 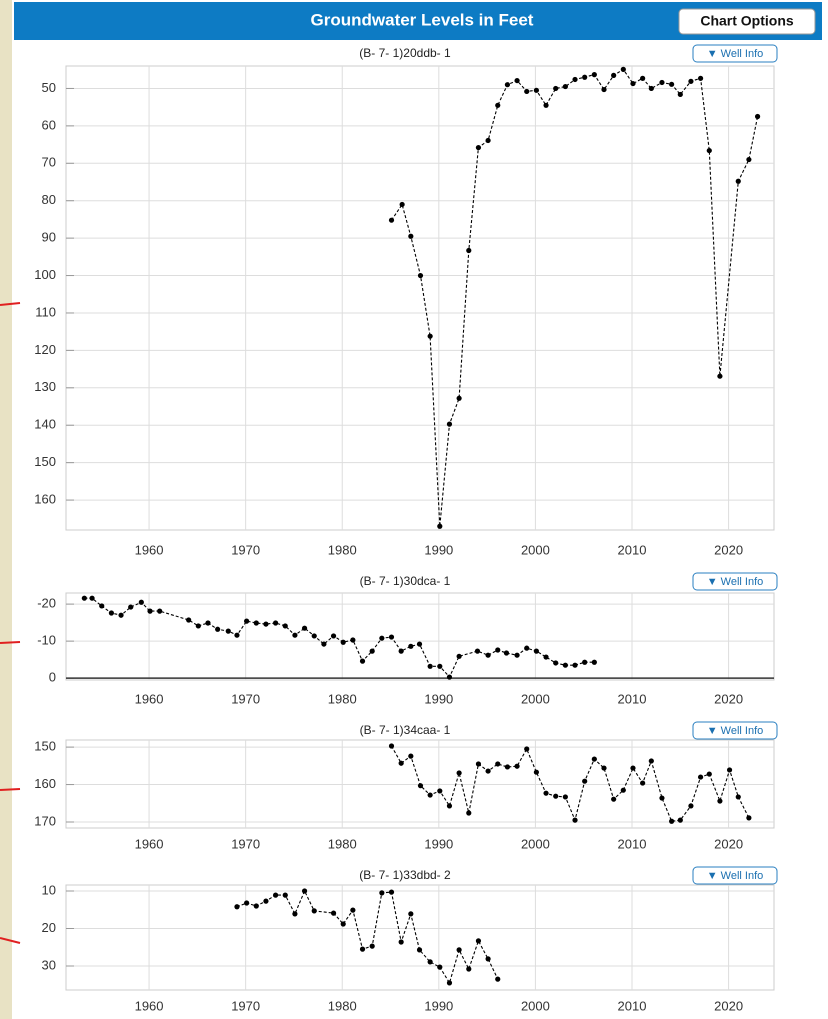 I want to click on y-tick-label: 10, so click(x=49, y=889).